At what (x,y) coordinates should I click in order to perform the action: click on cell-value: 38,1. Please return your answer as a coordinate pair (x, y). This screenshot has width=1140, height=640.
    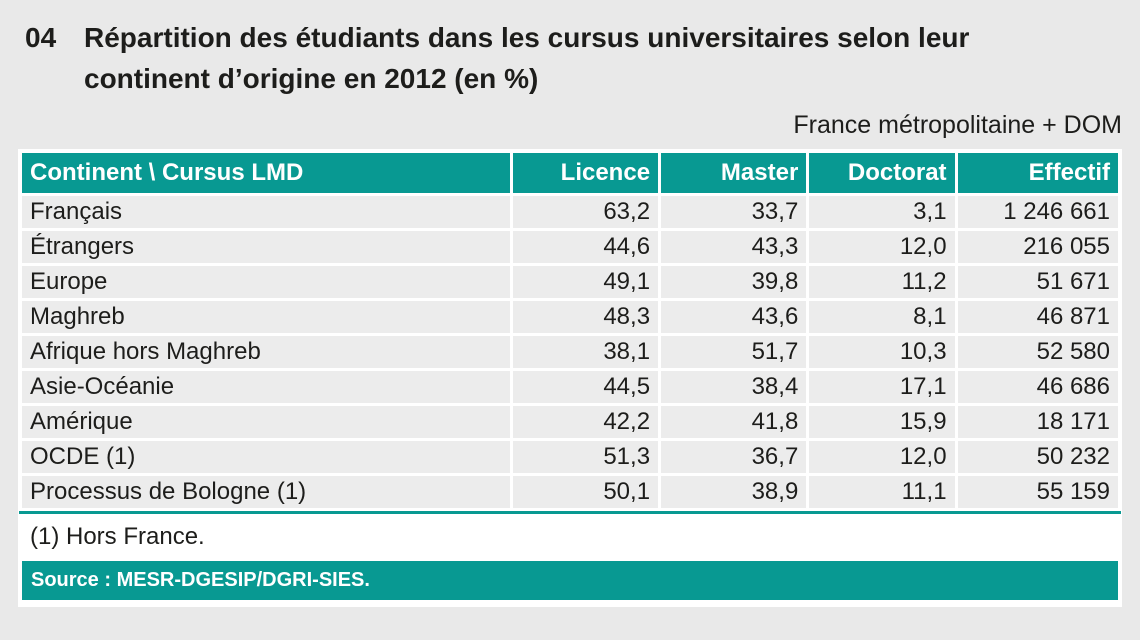
    Looking at the image, I should click on (585, 352).